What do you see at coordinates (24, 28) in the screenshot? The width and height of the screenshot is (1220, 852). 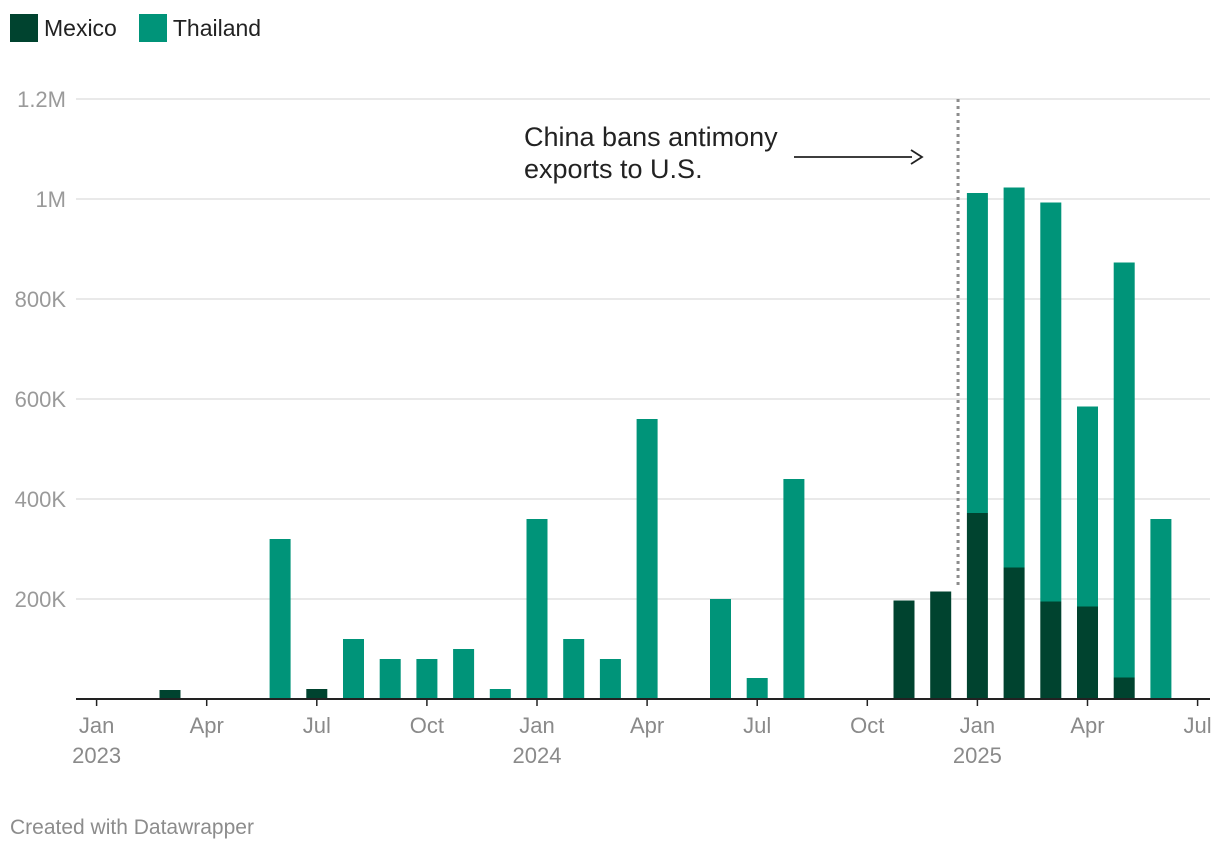 I see `legend-swatch-mexico` at bounding box center [24, 28].